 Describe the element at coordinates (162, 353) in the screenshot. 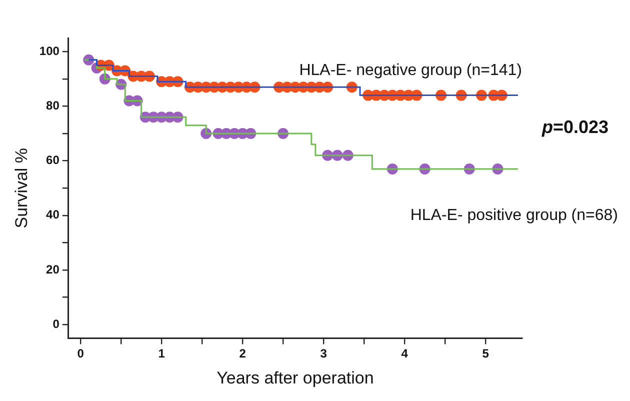

I see `x-tick-label: 1` at that location.